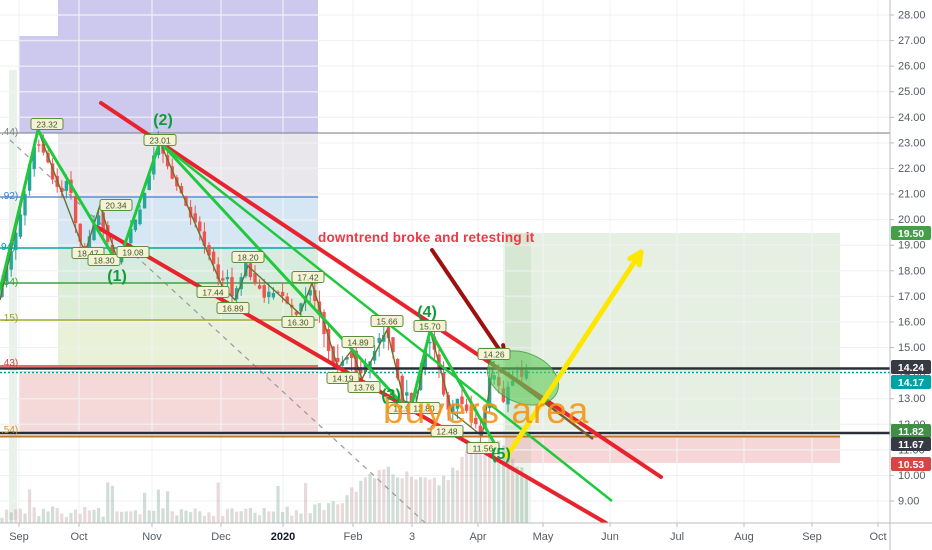 The image size is (932, 550). What do you see at coordinates (358, 342) in the screenshot?
I see `pivot-price-label: 14.89` at bounding box center [358, 342].